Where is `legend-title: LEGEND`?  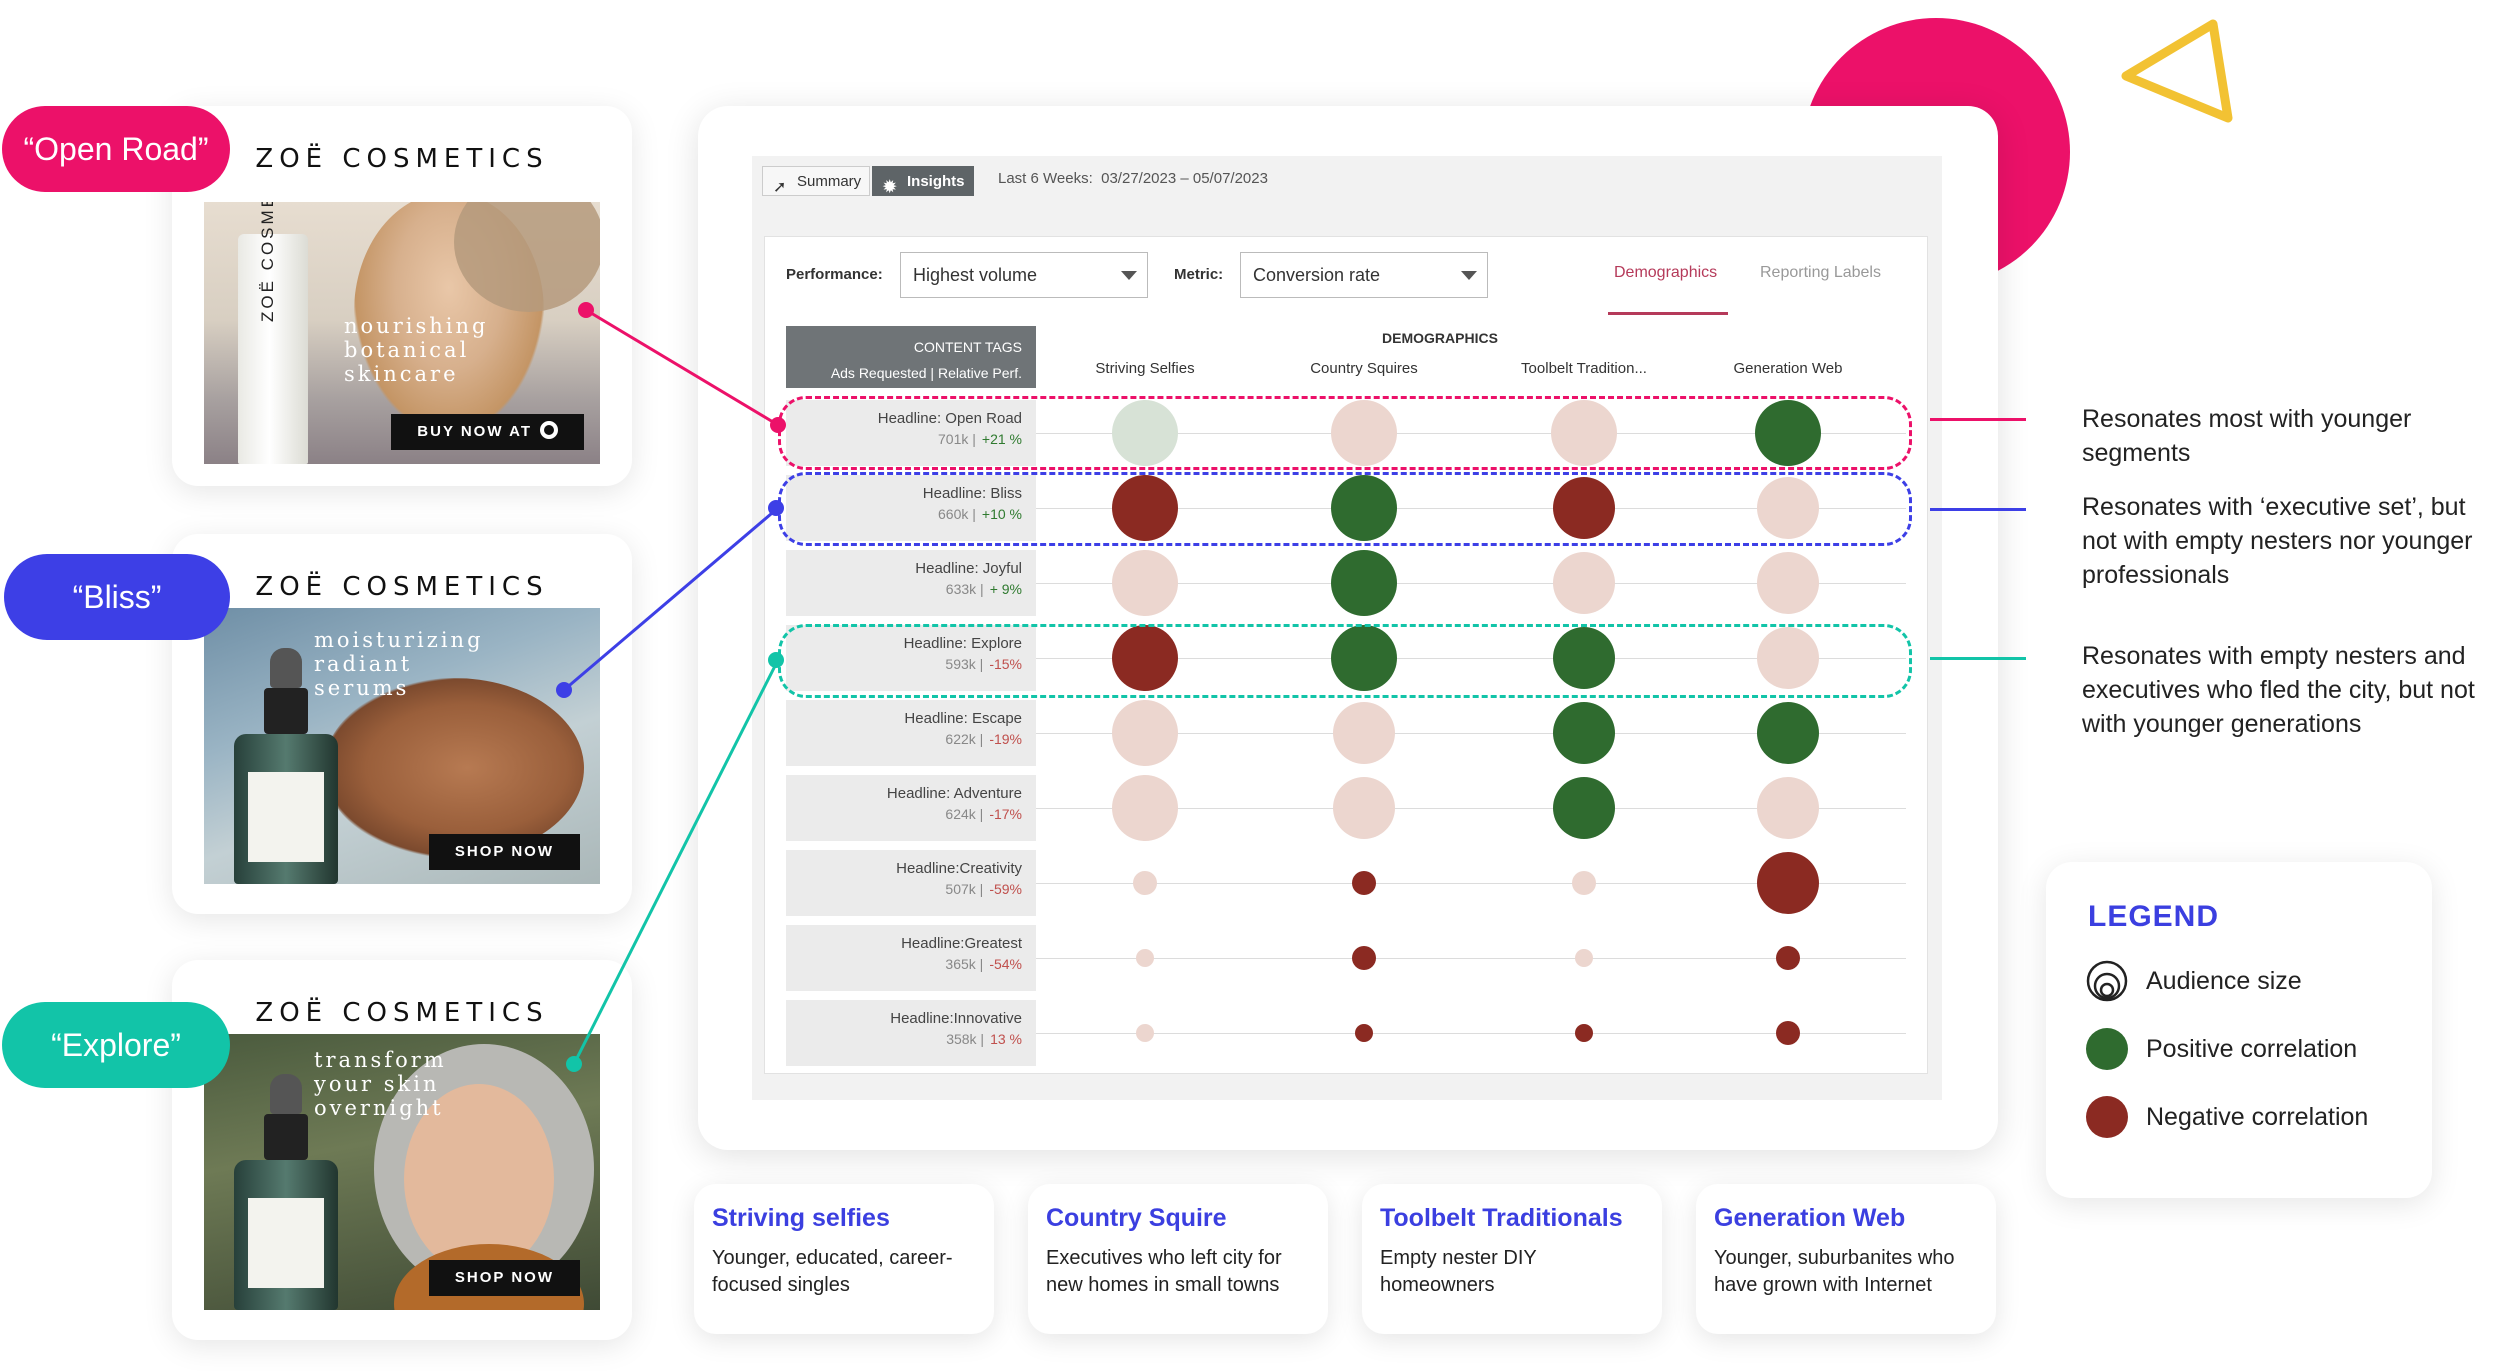 legend-title: LEGEND is located at coordinates (2154, 916).